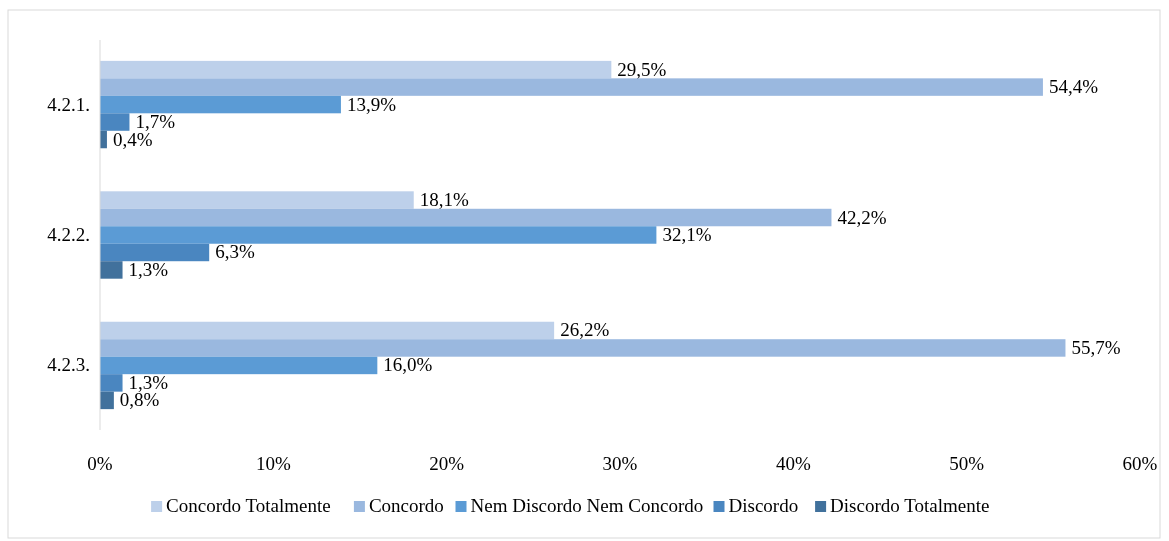 This screenshot has height=541, width=1169. I want to click on data-label: 29,5%, so click(642, 69).